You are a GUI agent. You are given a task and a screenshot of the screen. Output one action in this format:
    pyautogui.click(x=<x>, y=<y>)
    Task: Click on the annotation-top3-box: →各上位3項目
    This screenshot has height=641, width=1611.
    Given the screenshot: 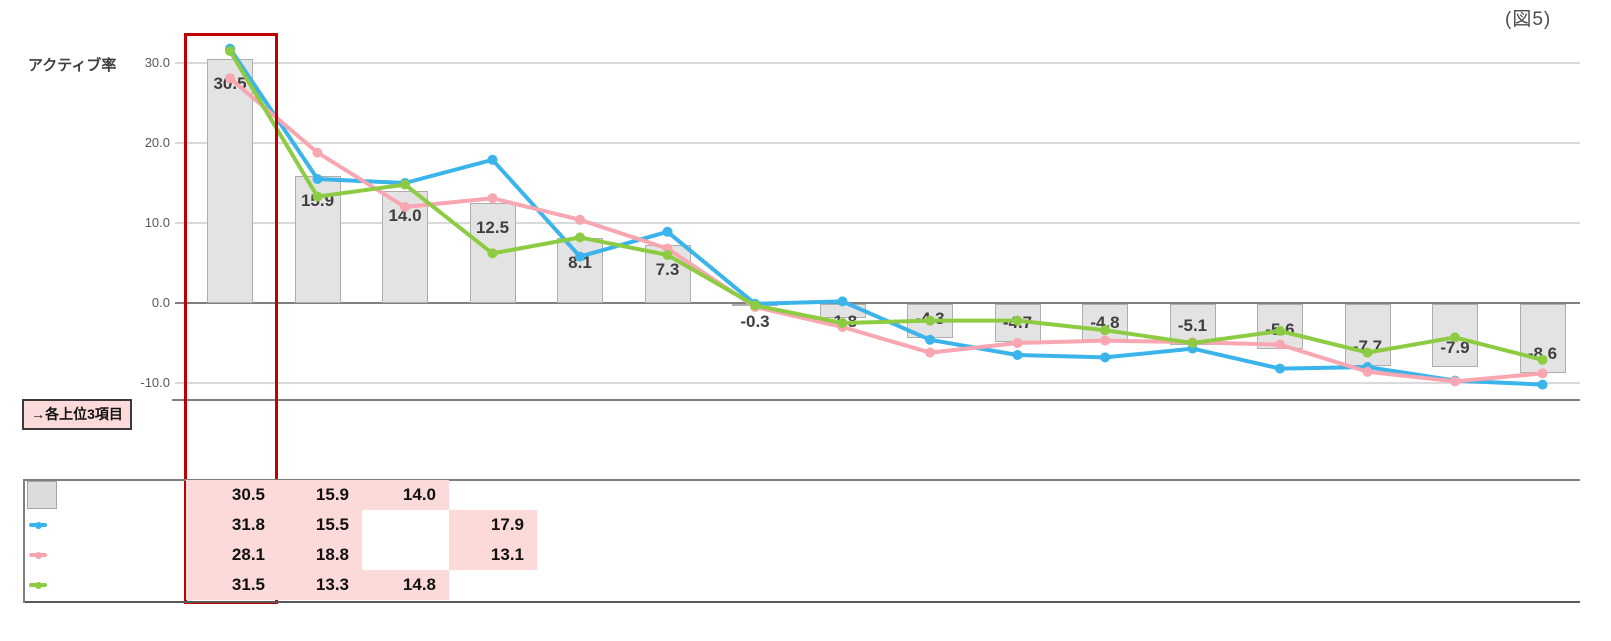 What is the action you would take?
    pyautogui.click(x=77, y=414)
    